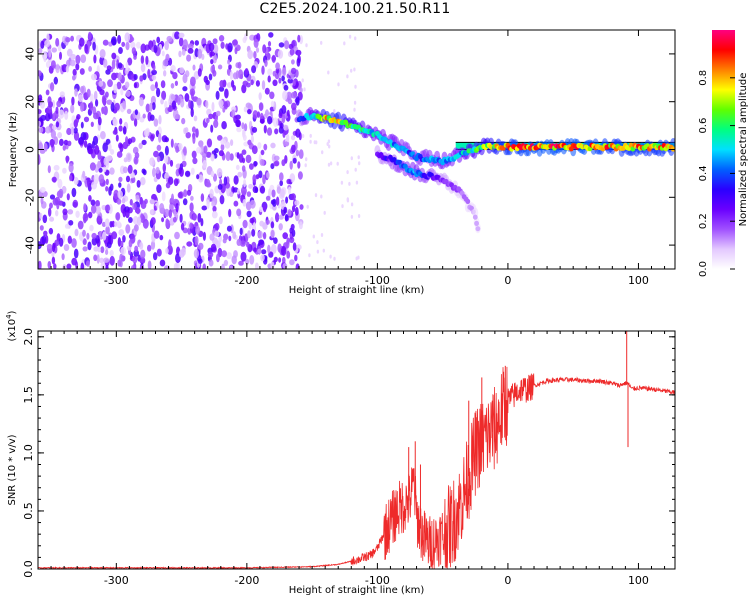 This screenshot has height=600, width=750. I want to click on y-tick-label: -40, so click(30, 245).